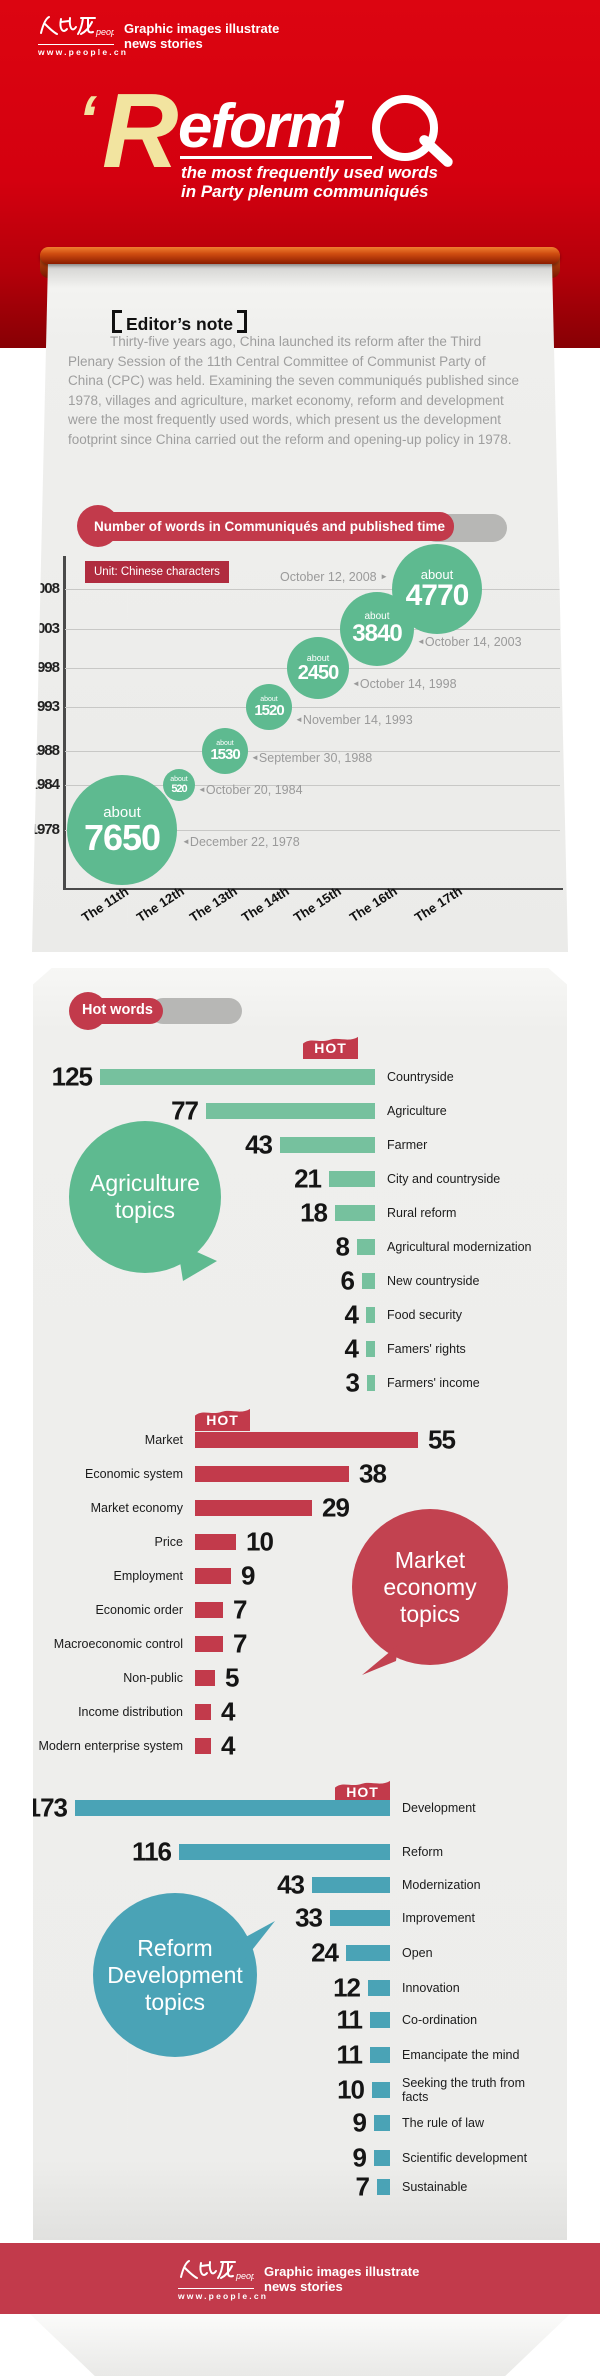  I want to click on agriculture-topics-bubble: Agriculture topics, so click(145, 1201).